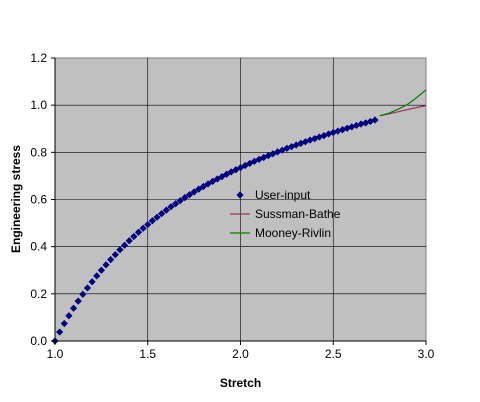  Describe the element at coordinates (293, 233) in the screenshot. I see `legend-label-mooney-rivlin: Mooney-Rivlin` at that location.